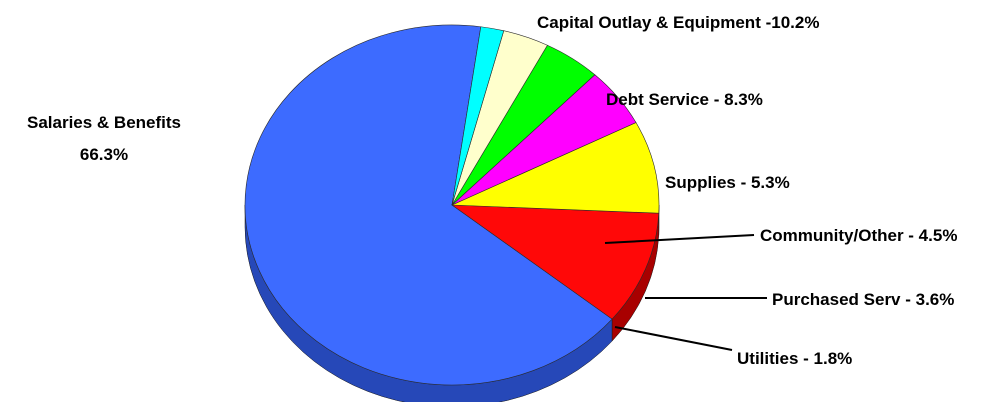  Describe the element at coordinates (700, 182) in the screenshot. I see `supplies-label: Supplies` at that location.